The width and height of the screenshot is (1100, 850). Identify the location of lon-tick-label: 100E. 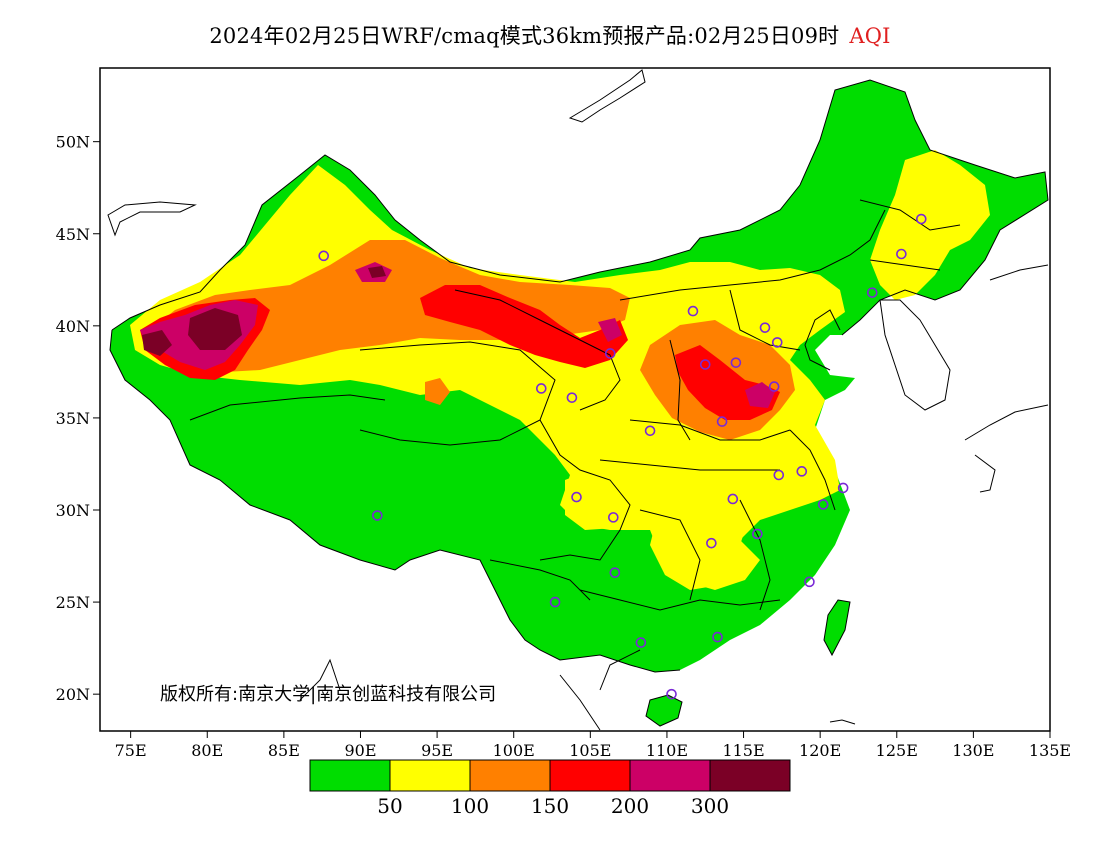
(514, 750).